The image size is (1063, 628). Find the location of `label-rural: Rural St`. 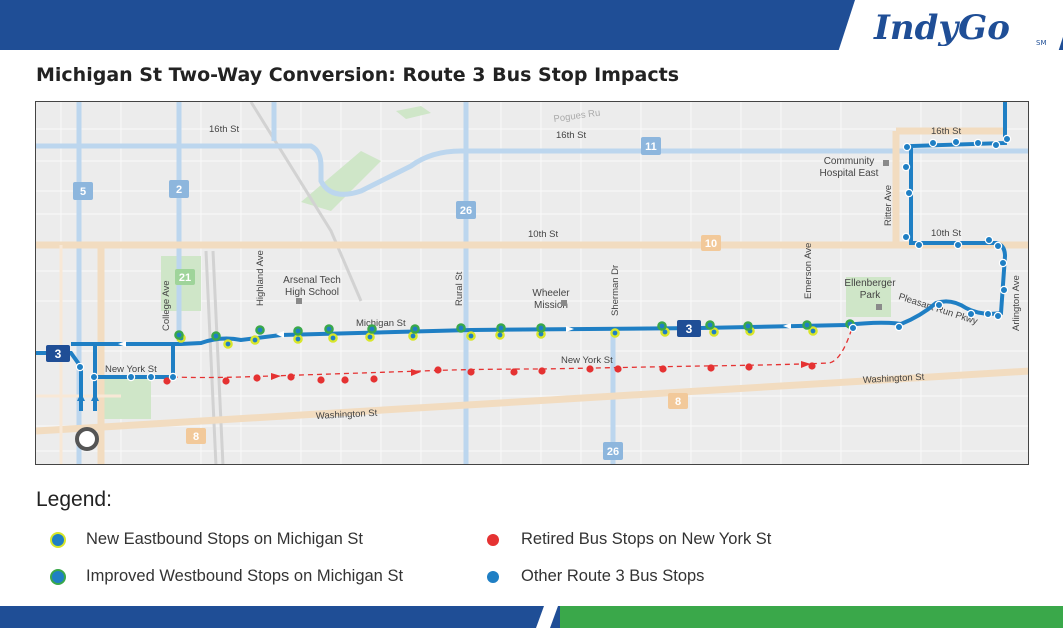

label-rural: Rural St is located at coordinates (459, 288).